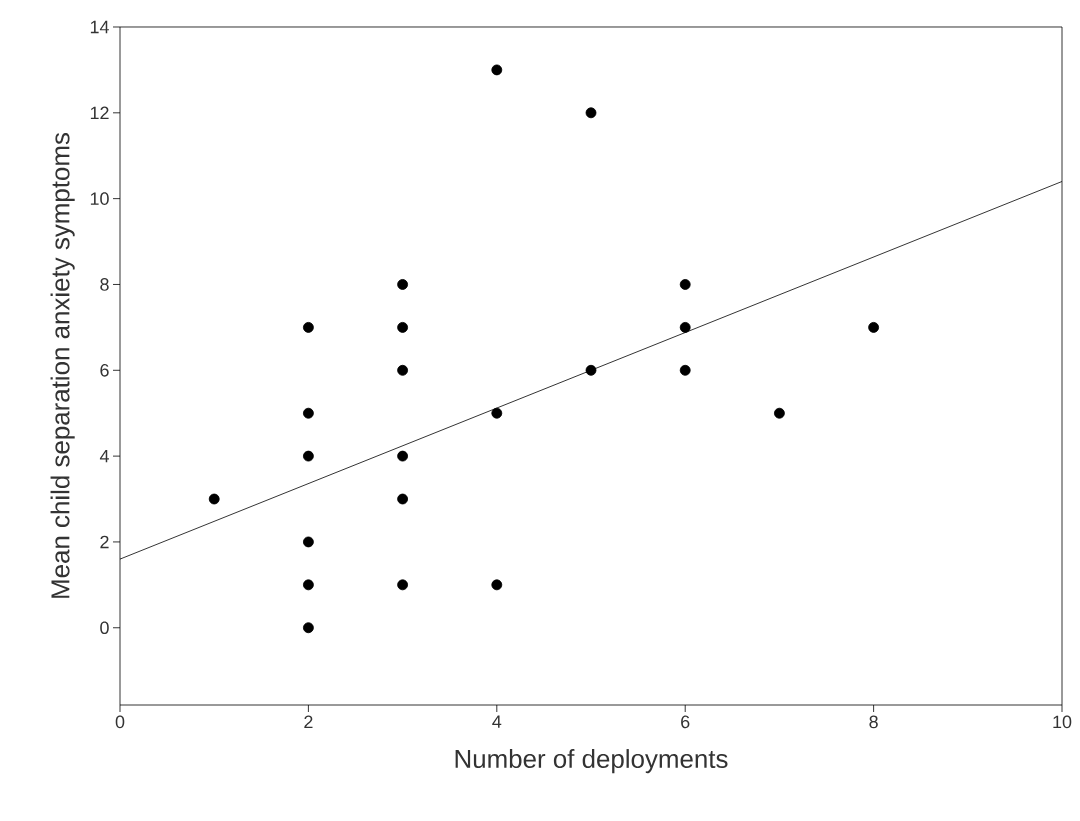 The image size is (1080, 821). I want to click on x-tick-label: 0, so click(120, 722).